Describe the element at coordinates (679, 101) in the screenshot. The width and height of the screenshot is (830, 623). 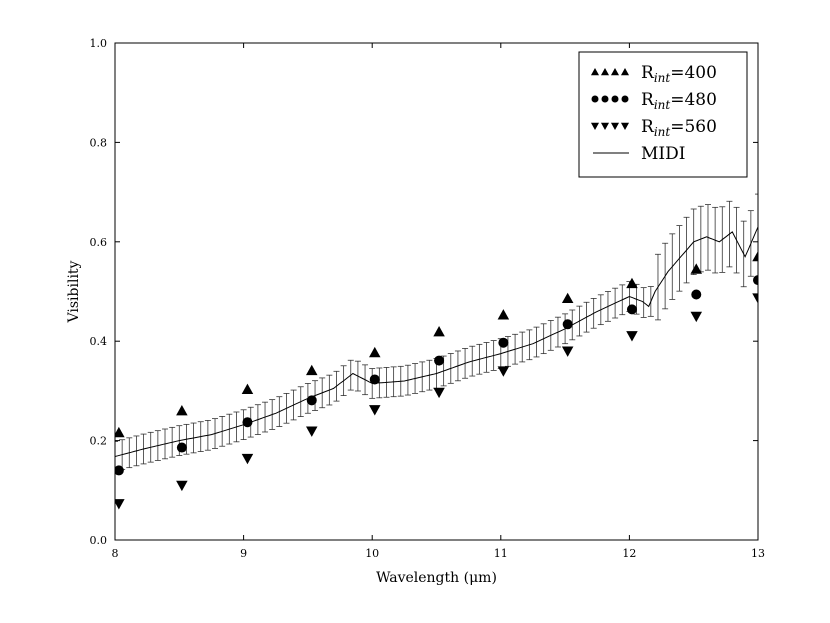
I see `legend-label: Rint=480` at that location.